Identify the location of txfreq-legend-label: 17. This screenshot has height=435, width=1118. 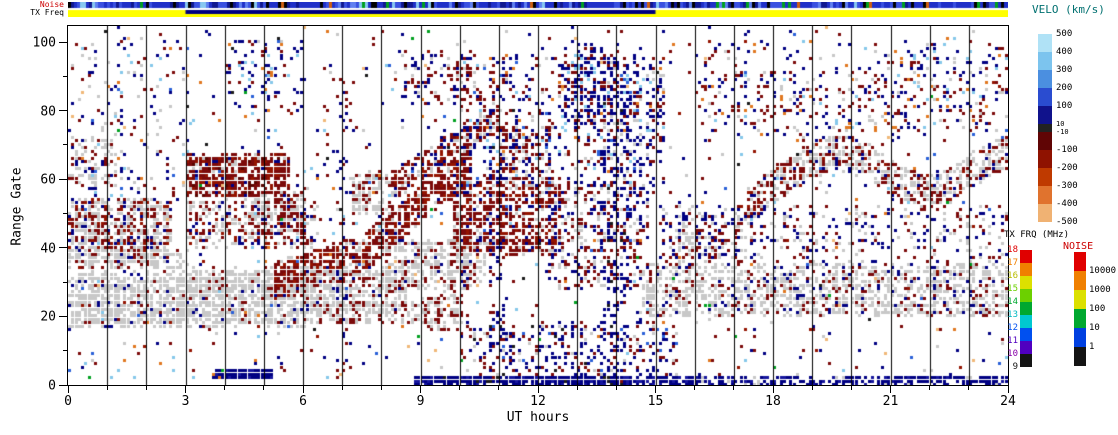
(1012, 263).